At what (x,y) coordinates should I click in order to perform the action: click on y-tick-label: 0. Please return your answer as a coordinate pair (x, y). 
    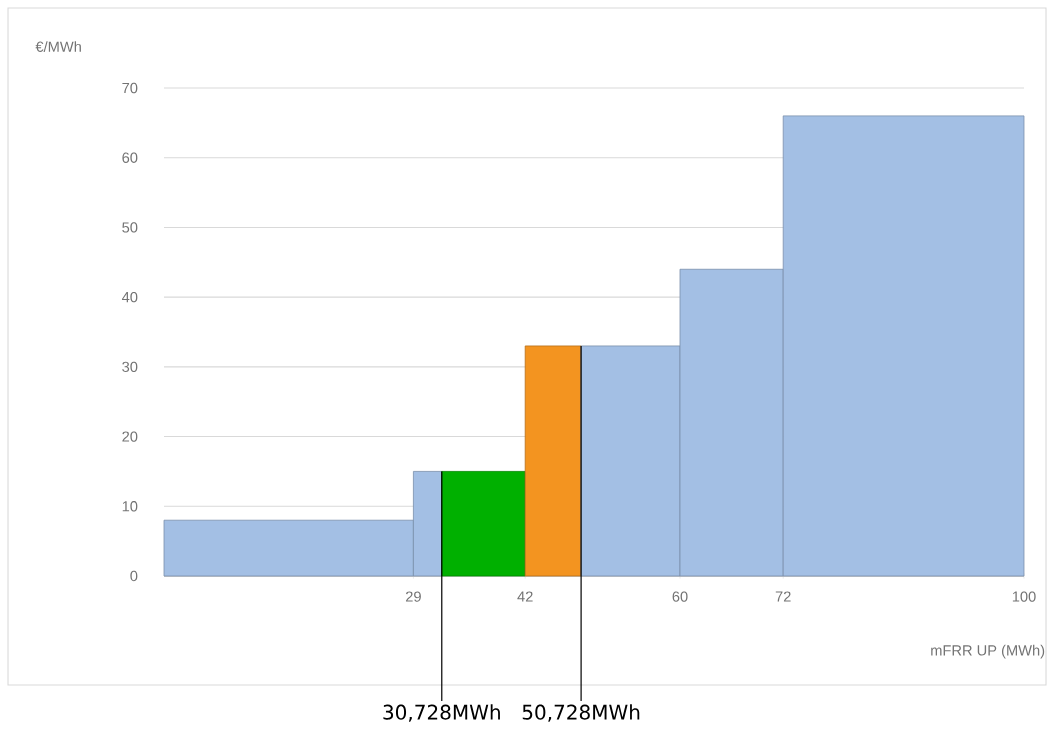
    Looking at the image, I should click on (134, 576).